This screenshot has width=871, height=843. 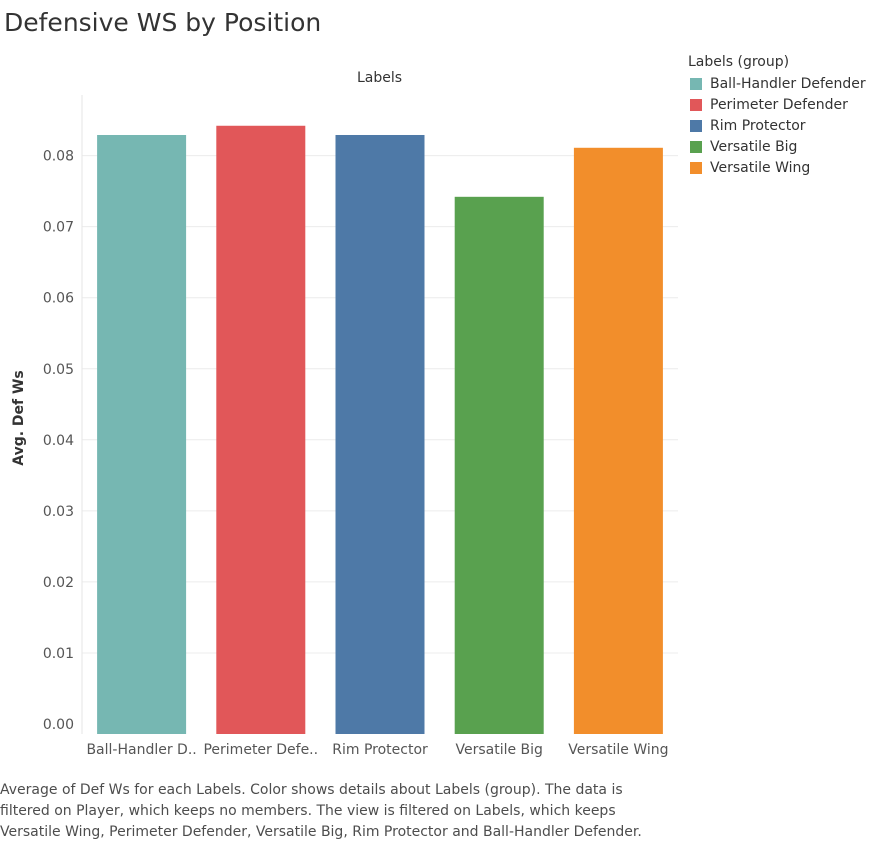 I want to click on legend-item: Rim Protector, so click(x=777, y=125).